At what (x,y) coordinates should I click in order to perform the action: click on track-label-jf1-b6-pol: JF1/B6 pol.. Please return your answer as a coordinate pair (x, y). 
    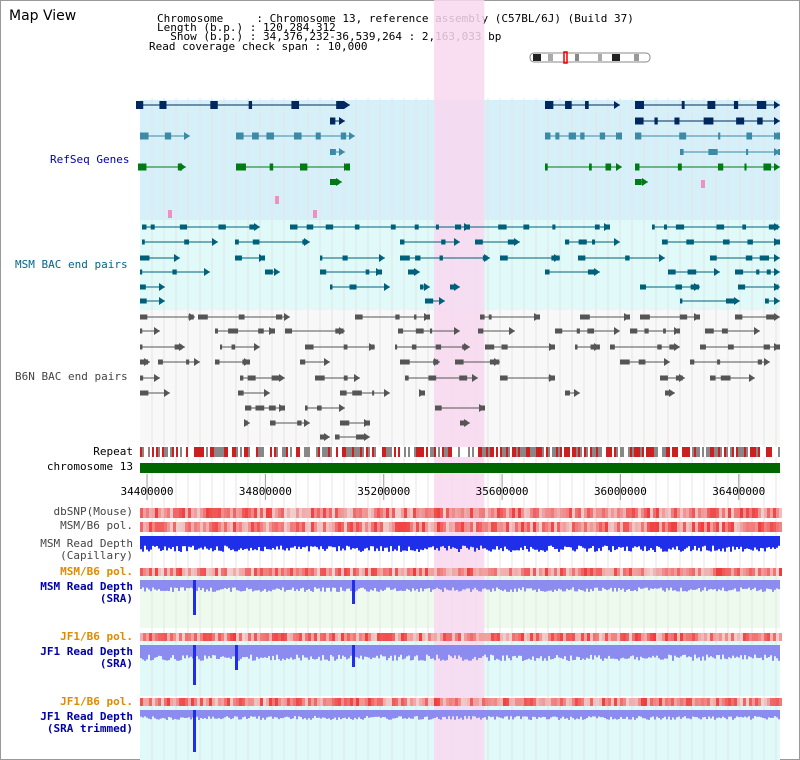
    Looking at the image, I should click on (96, 636).